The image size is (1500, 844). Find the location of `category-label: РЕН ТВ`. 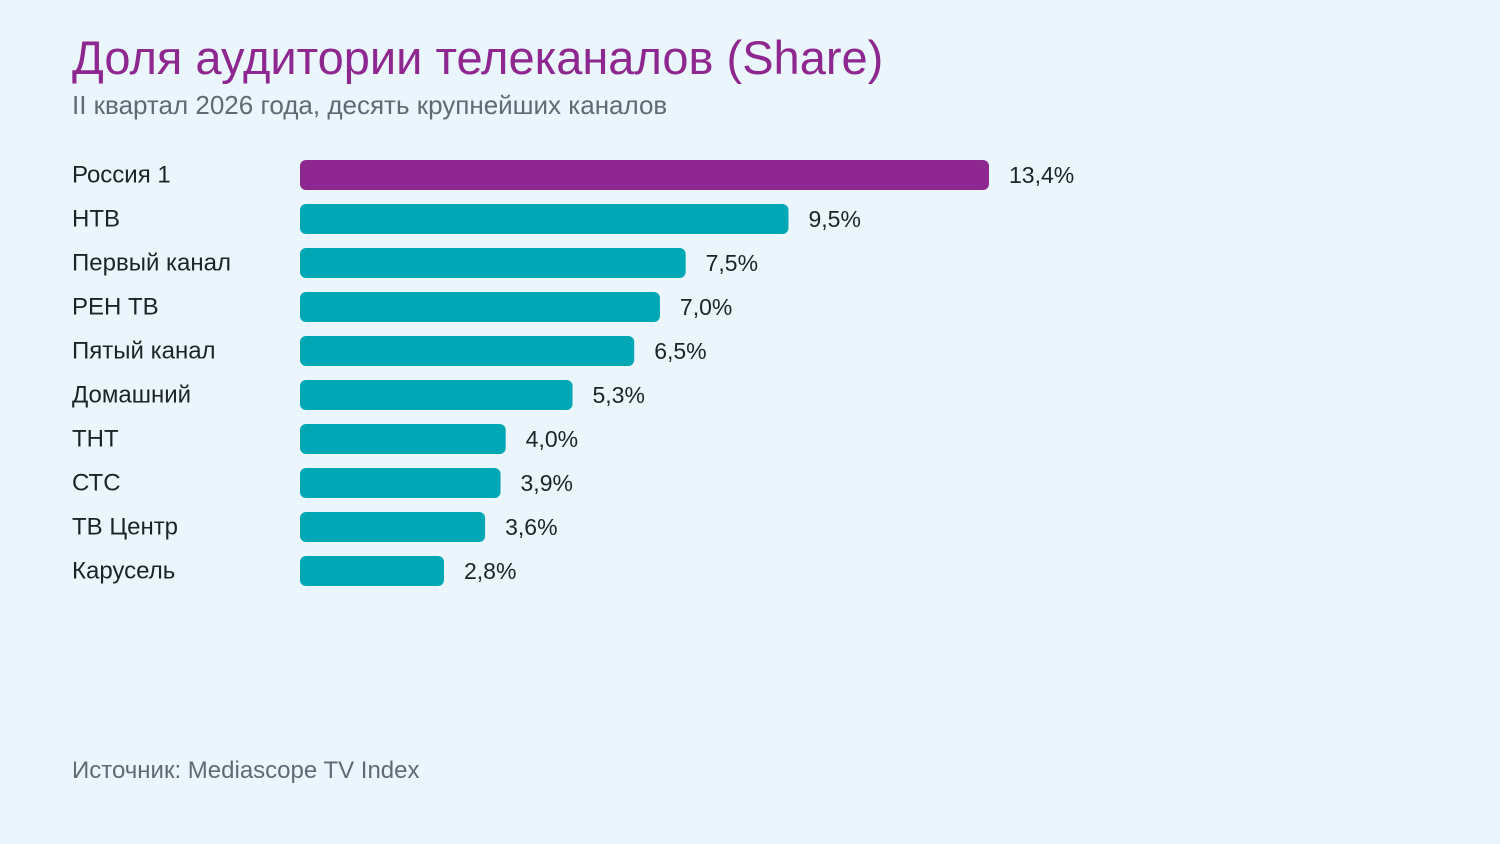

category-label: РЕН ТВ is located at coordinates (115, 307).